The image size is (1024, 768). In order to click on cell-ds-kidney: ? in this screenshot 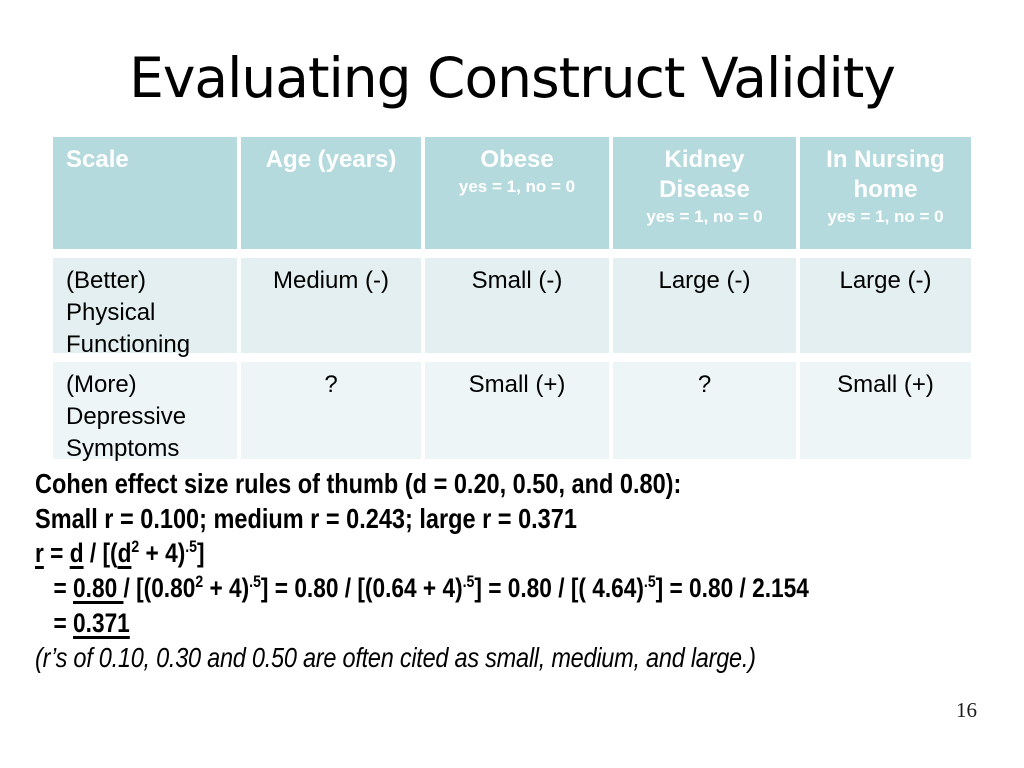, I will do `click(704, 410)`.